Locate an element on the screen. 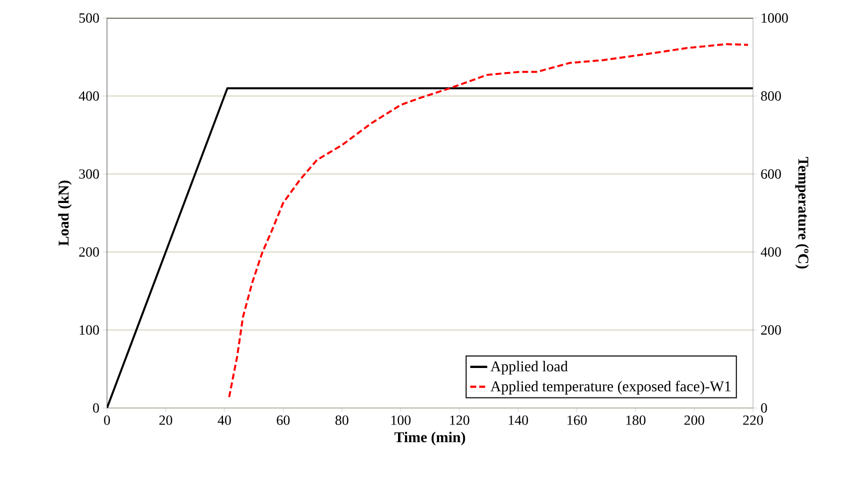  y2-axis-title: Temperature (ºC) is located at coordinates (802, 213).